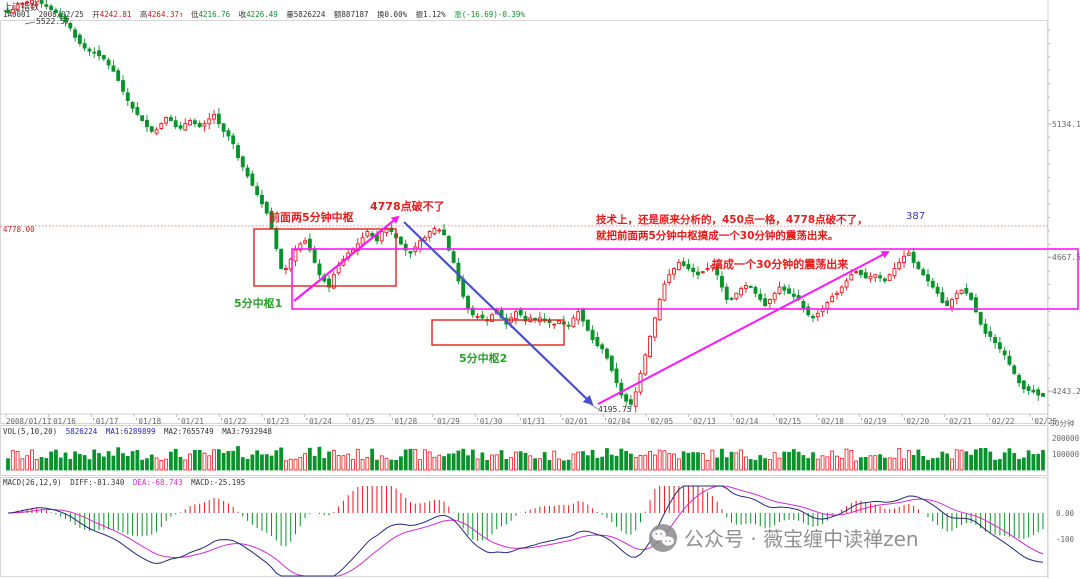 This screenshot has height=579, width=1080. What do you see at coordinates (1062, 423) in the screenshot?
I see `date-unit-label: 30分钟` at bounding box center [1062, 423].